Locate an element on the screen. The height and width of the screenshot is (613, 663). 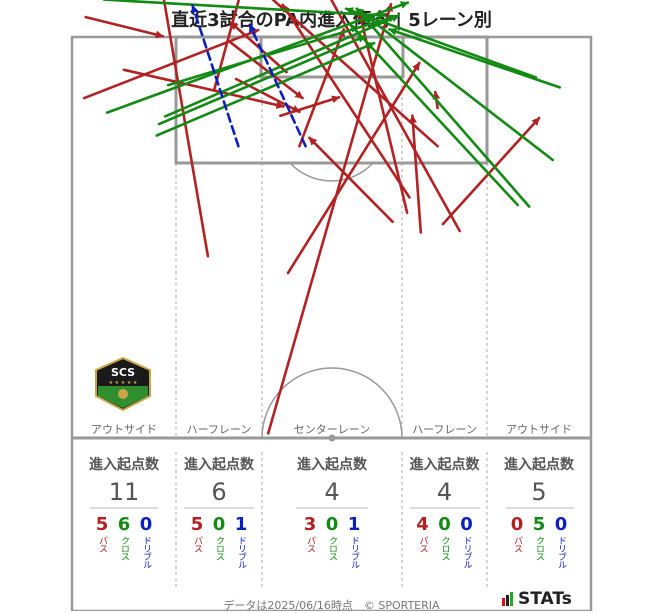
lane-2-breakdown: 5 パス 0 クロス 1 ドリブル is located at coordinates (219, 541).